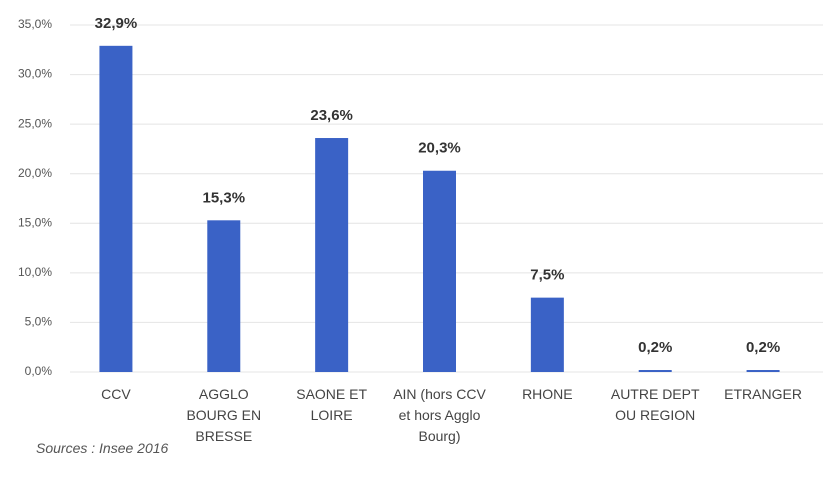  I want to click on source-note: Sources : Insee 2016, so click(102, 448).